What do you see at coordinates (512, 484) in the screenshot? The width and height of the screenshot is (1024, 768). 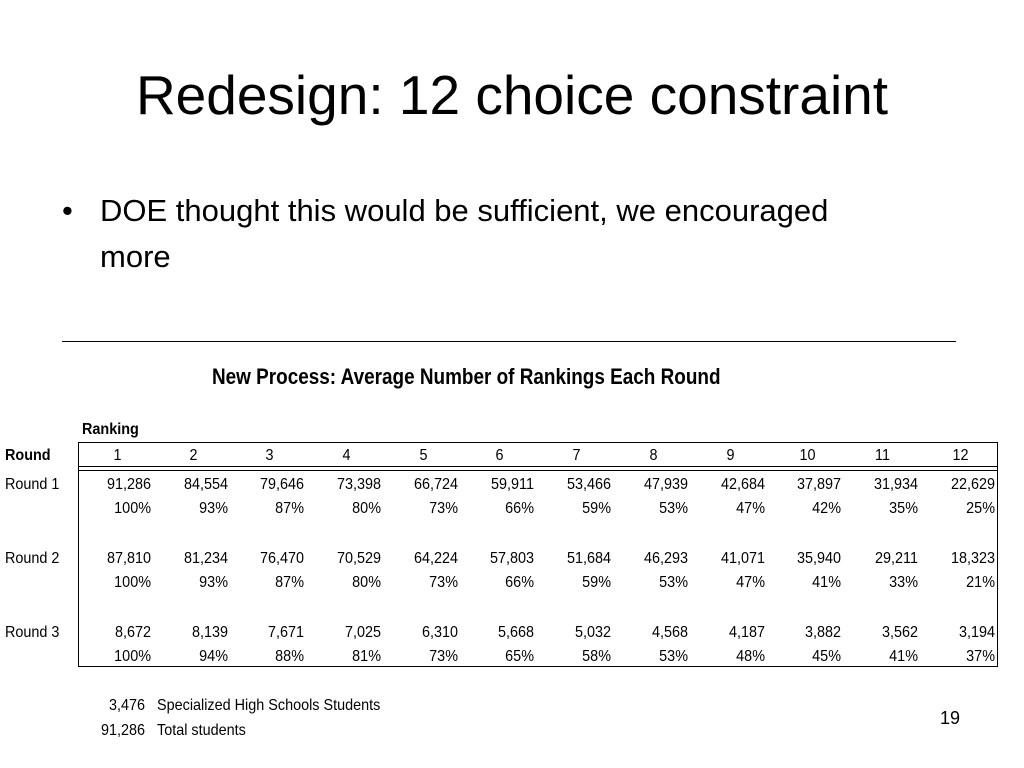 I see `count-cell: 59,911` at bounding box center [512, 484].